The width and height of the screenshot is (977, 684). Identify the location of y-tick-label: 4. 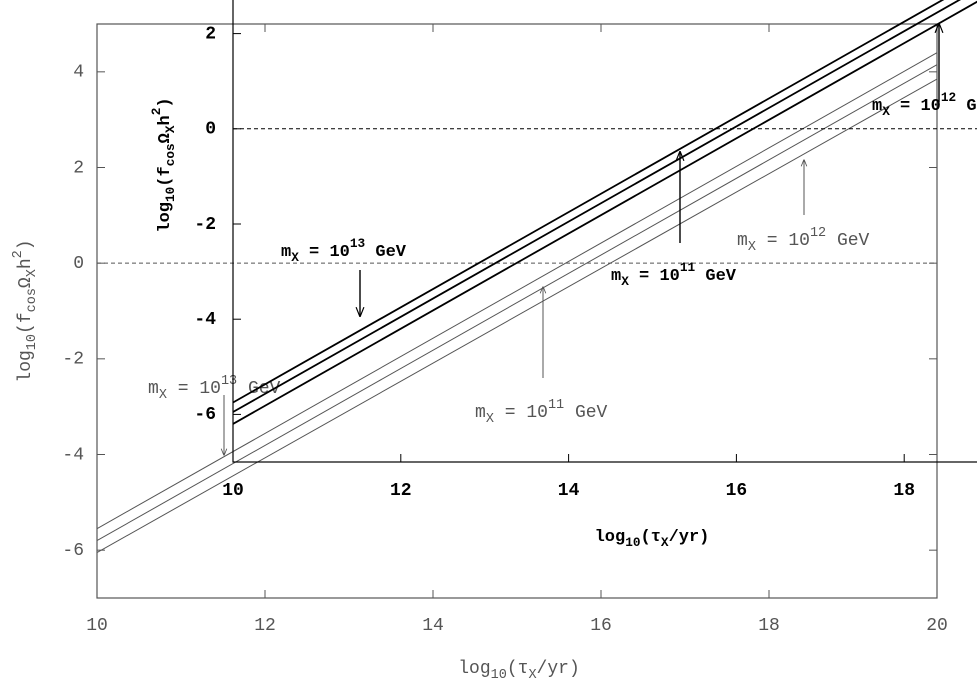
(78, 73).